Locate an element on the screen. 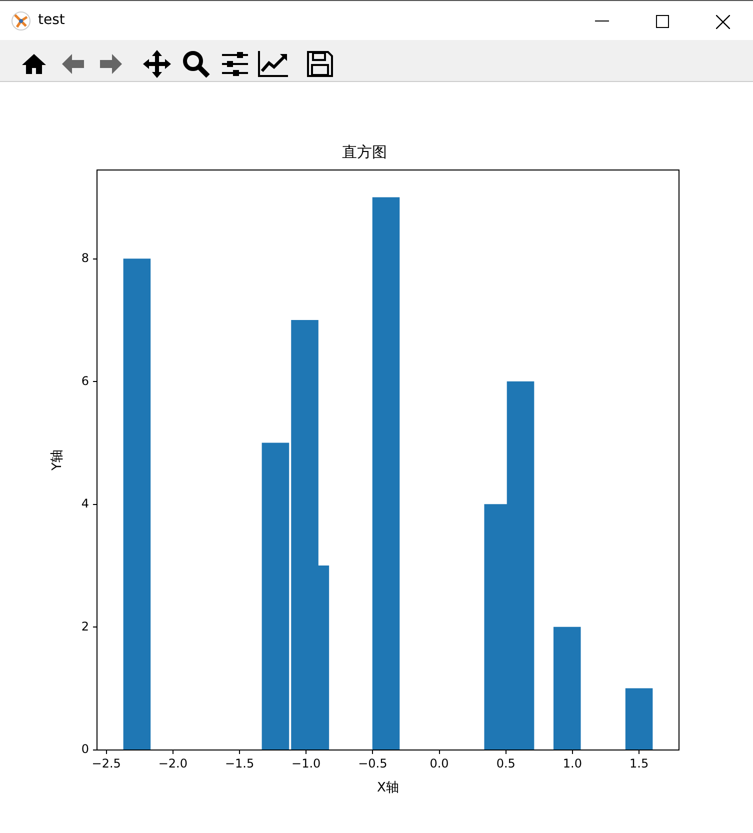 The image size is (753, 833). y-tick-label: 2 is located at coordinates (85, 626).